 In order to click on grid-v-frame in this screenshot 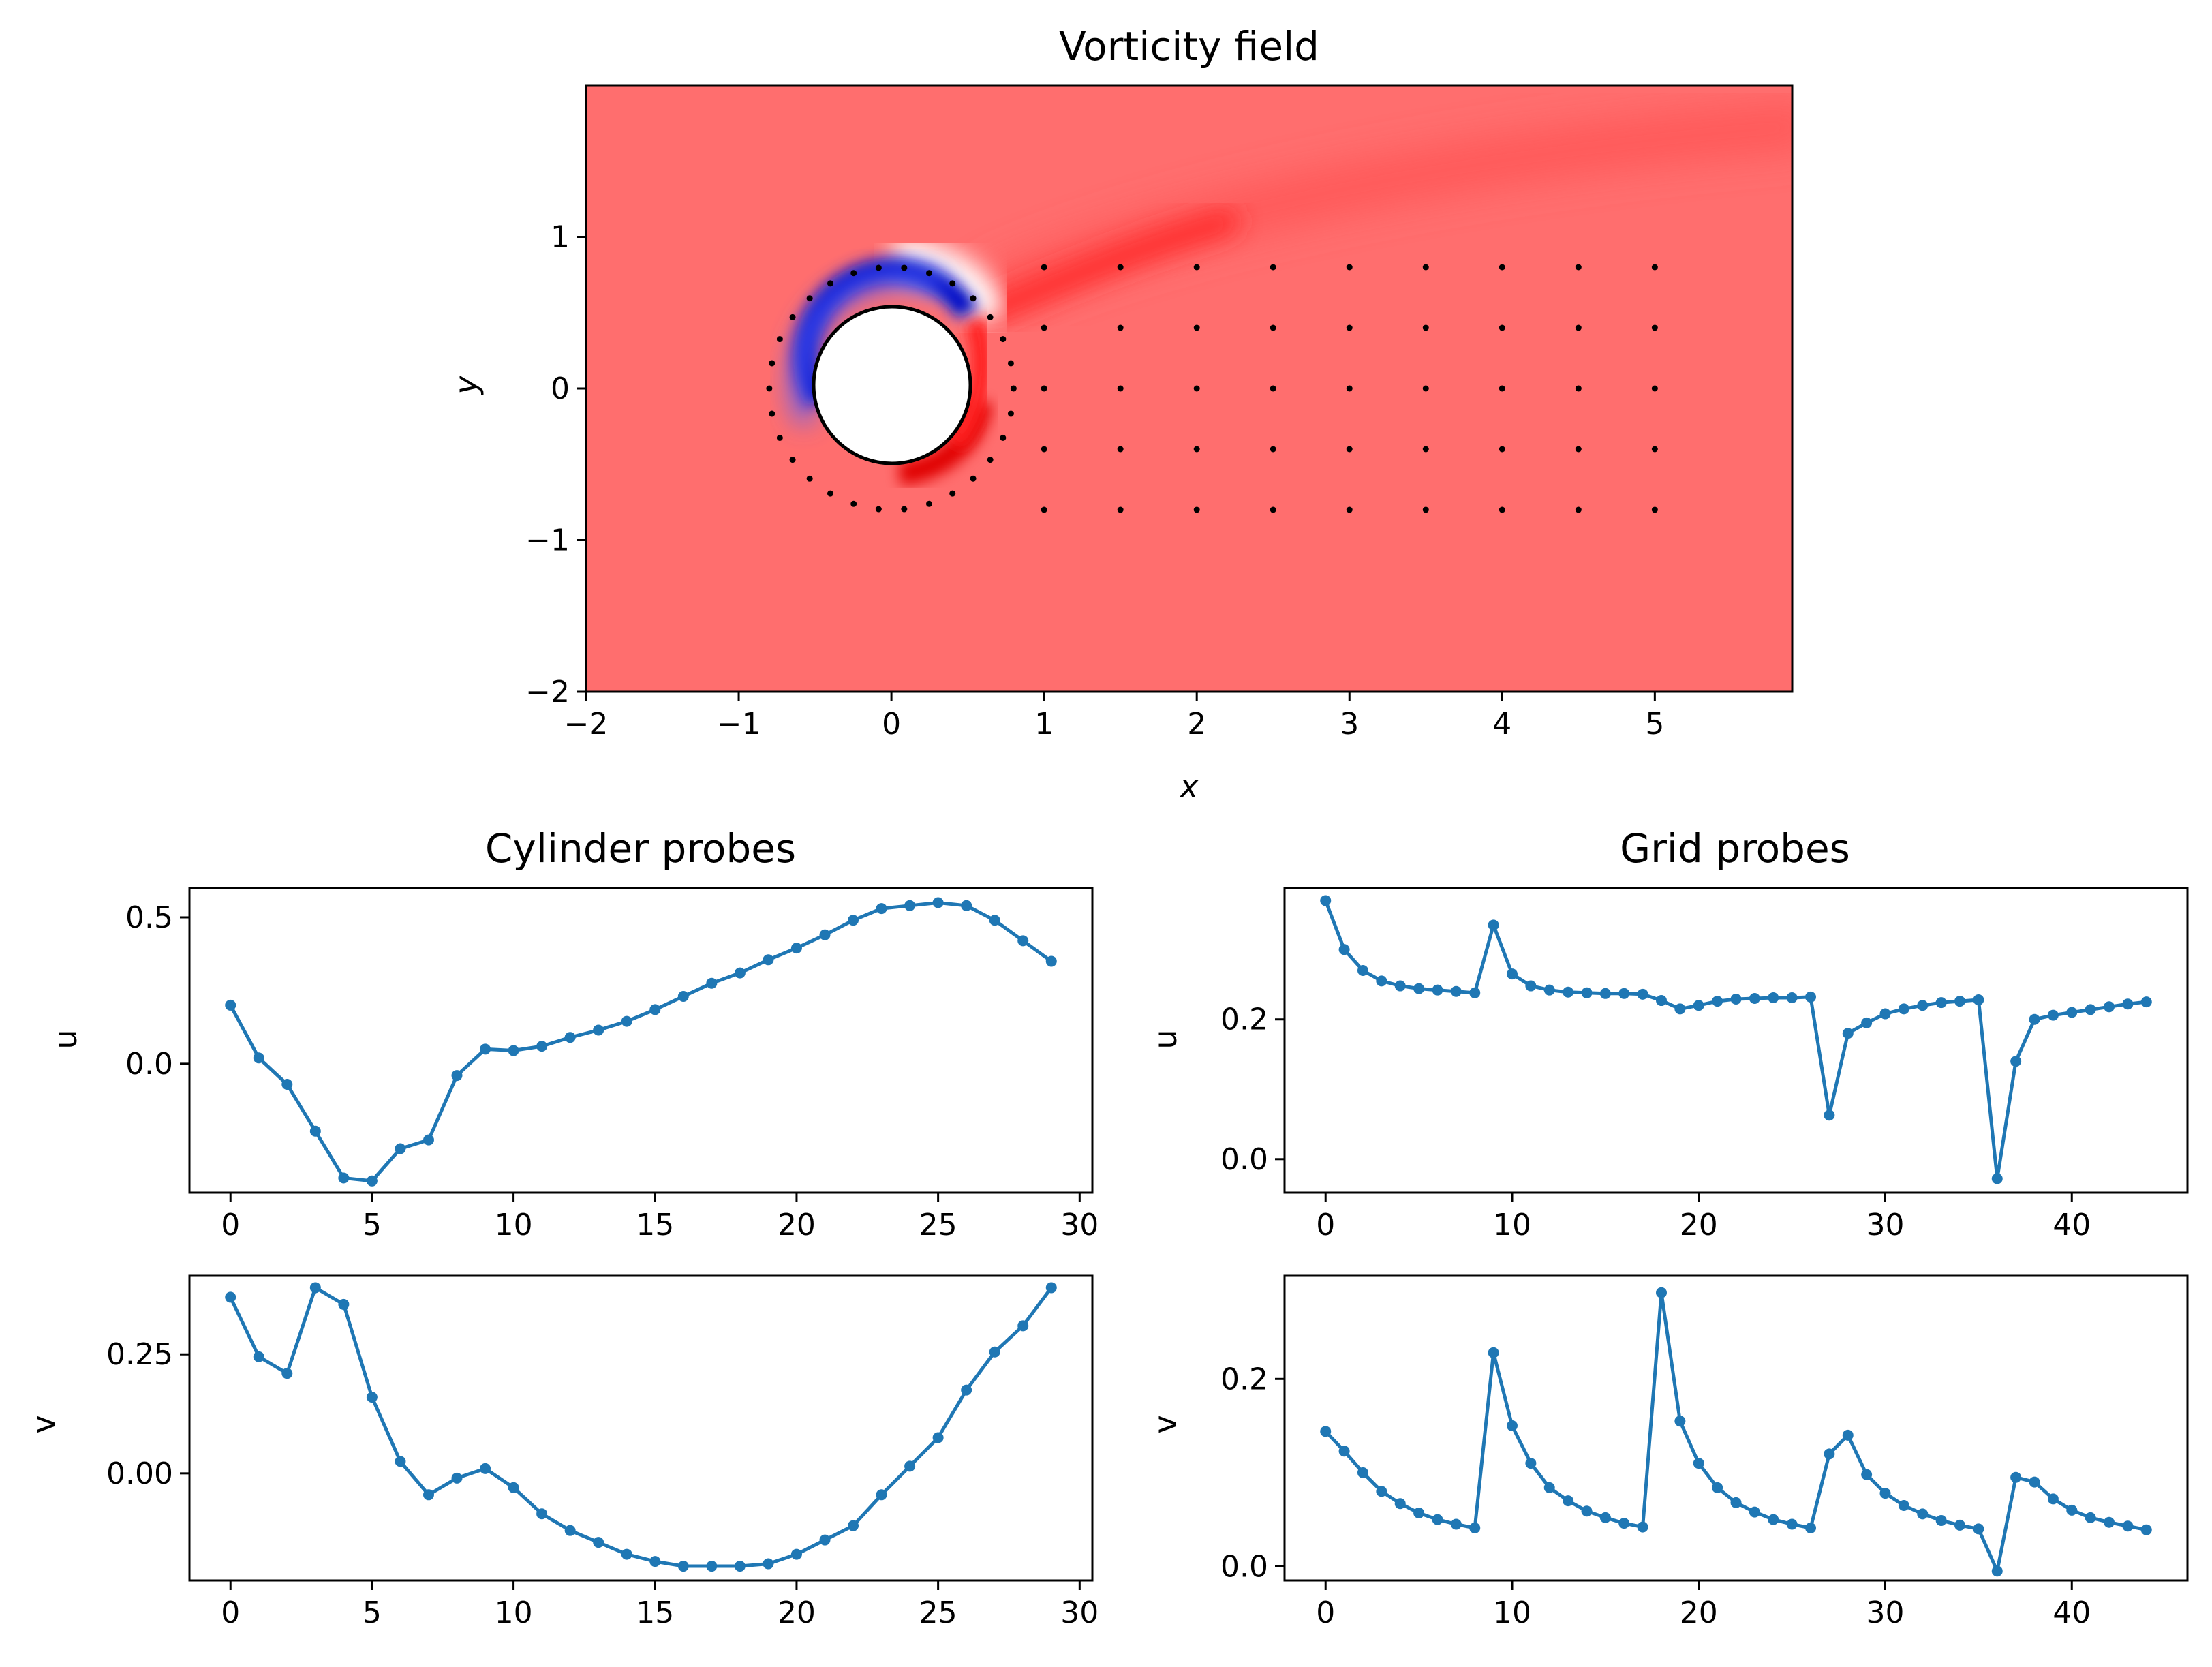, I will do `click(1736, 1428)`.